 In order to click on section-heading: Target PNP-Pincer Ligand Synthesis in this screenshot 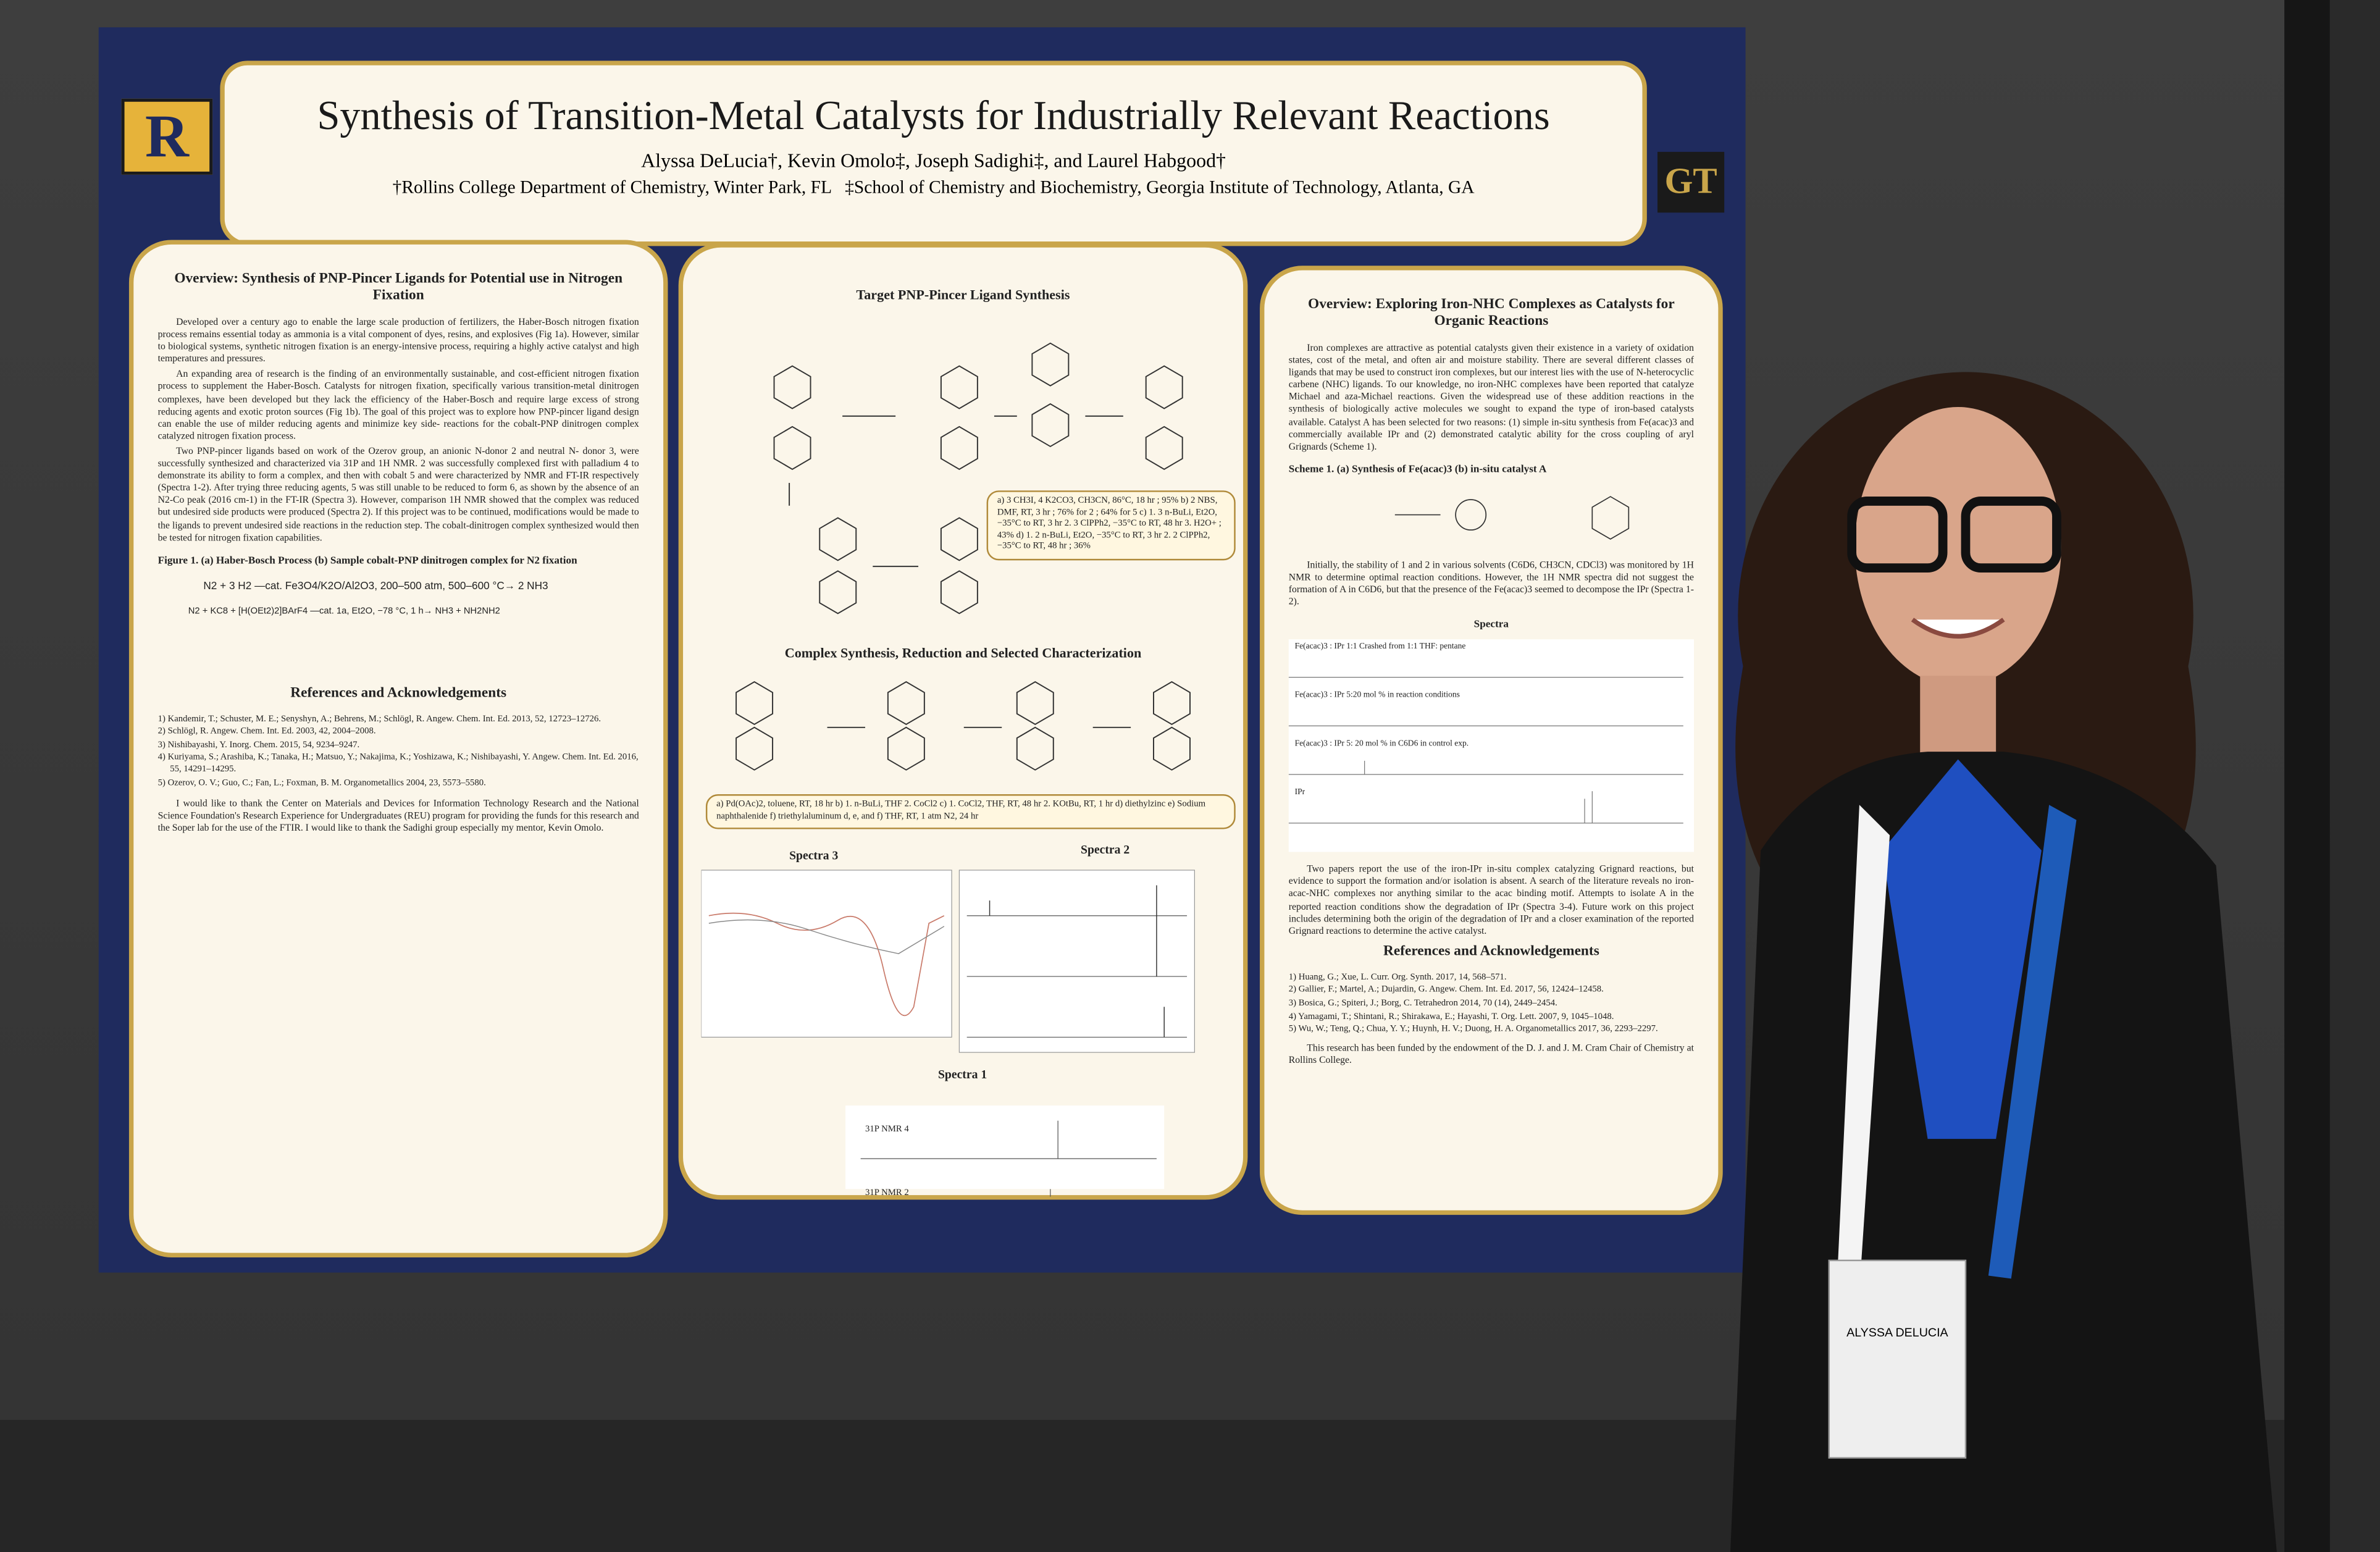, I will do `click(963, 295)`.